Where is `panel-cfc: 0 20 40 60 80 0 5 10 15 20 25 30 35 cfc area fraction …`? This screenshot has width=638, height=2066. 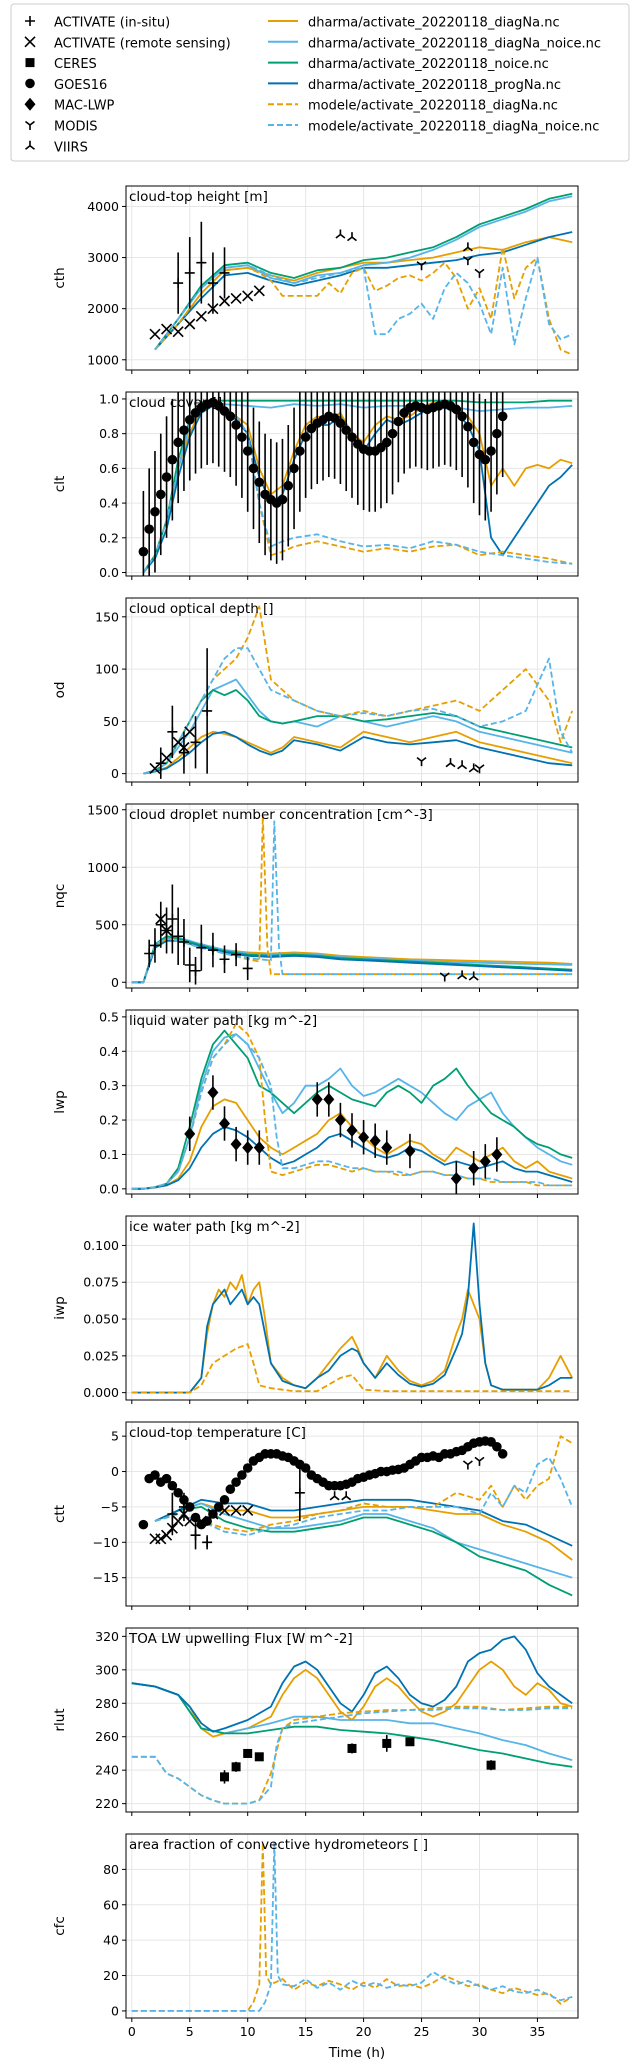 panel-cfc: 0 20 40 60 80 0 5 10 15 20 25 30 35 cfc area fraction … is located at coordinates (315, 1936).